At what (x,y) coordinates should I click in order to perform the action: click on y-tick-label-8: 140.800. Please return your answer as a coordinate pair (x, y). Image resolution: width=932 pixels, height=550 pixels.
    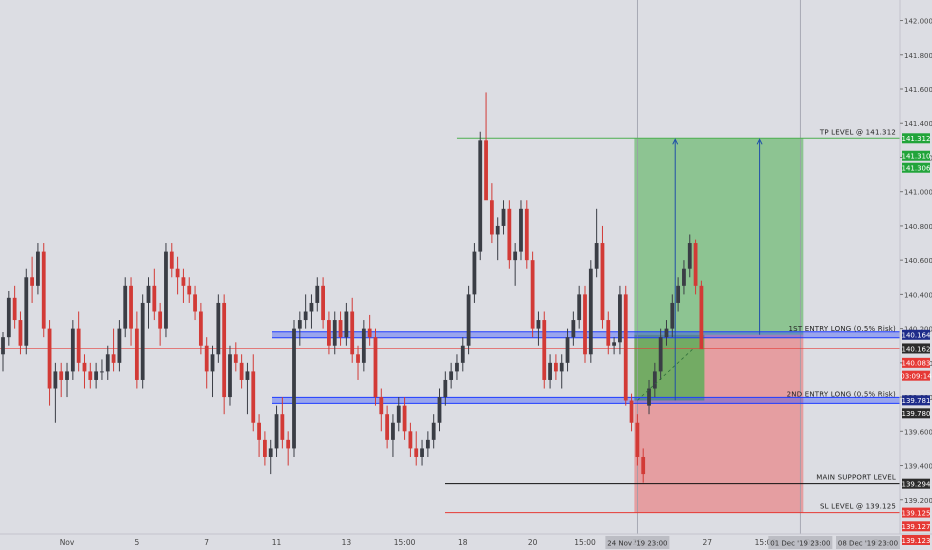
    Looking at the image, I should click on (918, 227).